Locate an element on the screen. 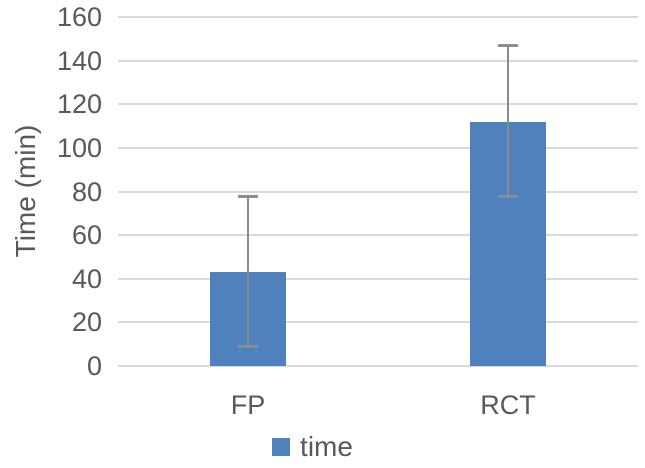 This screenshot has height=468, width=645. error-bar-fp is located at coordinates (248, 271).